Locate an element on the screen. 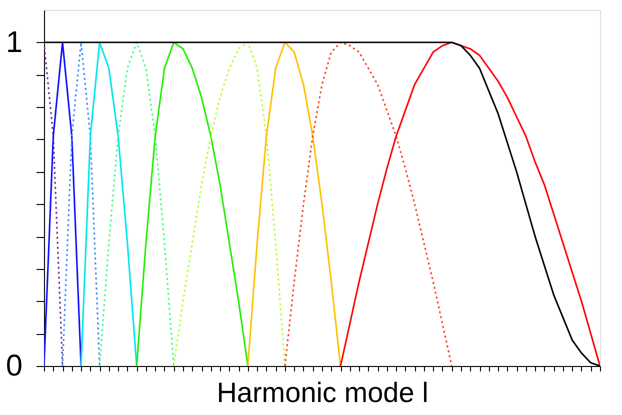  y-tick-label: 1 is located at coordinates (14, 42).